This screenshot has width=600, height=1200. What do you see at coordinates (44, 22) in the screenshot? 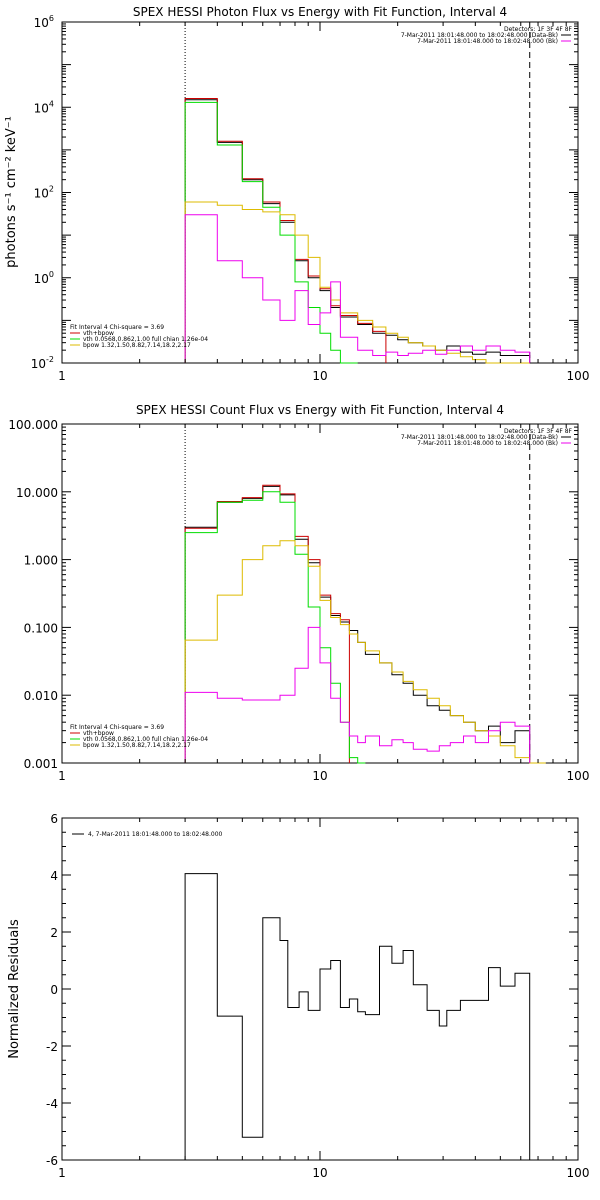
I see `photon-flux-y-tick-label: 10⁶` at bounding box center [44, 22].